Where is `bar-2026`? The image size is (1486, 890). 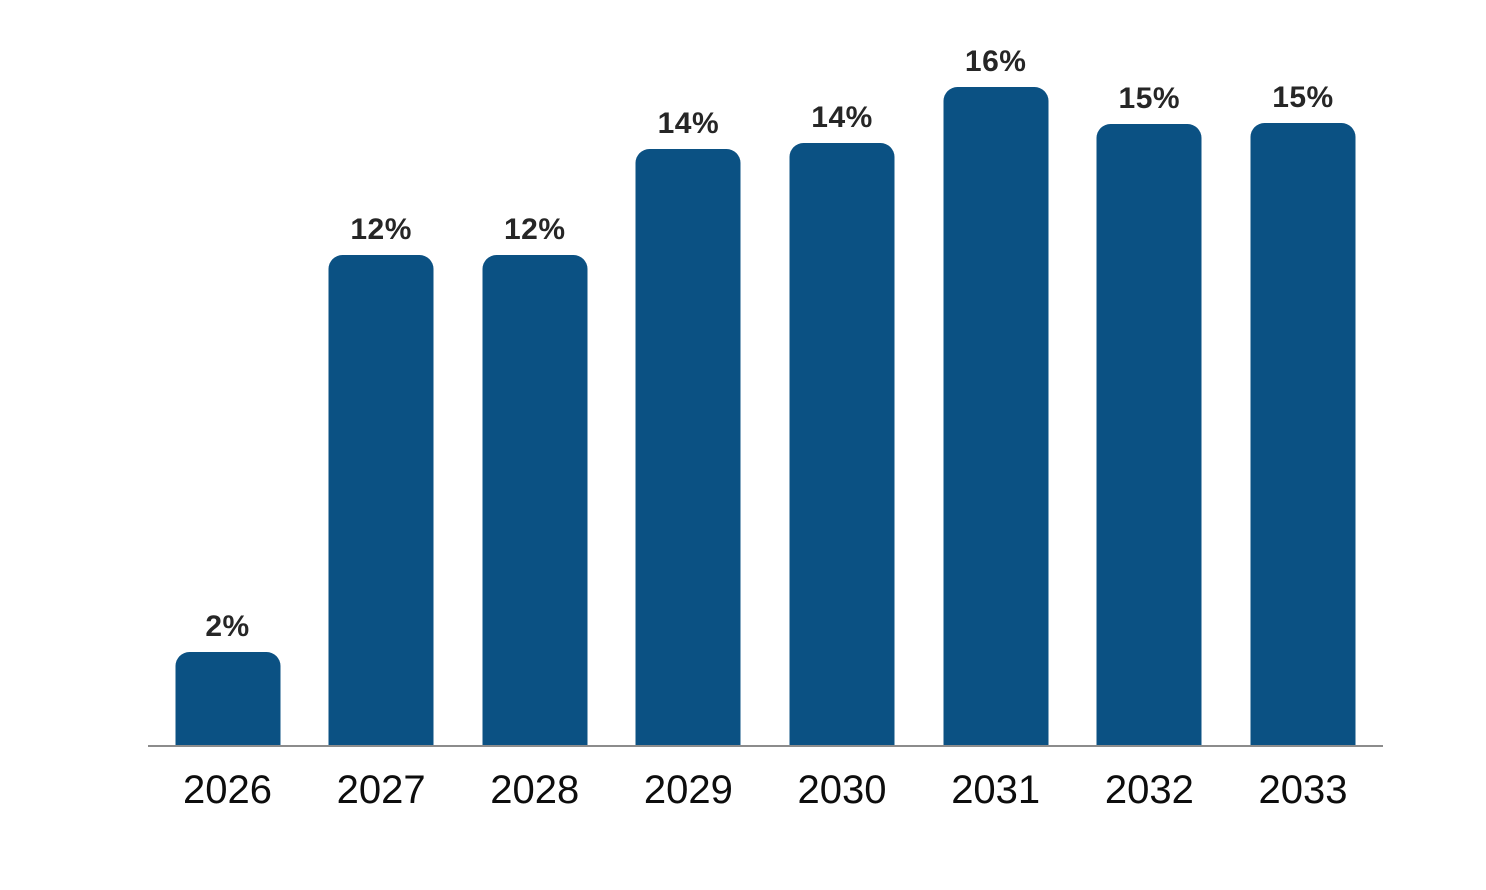
bar-2026 is located at coordinates (227, 699).